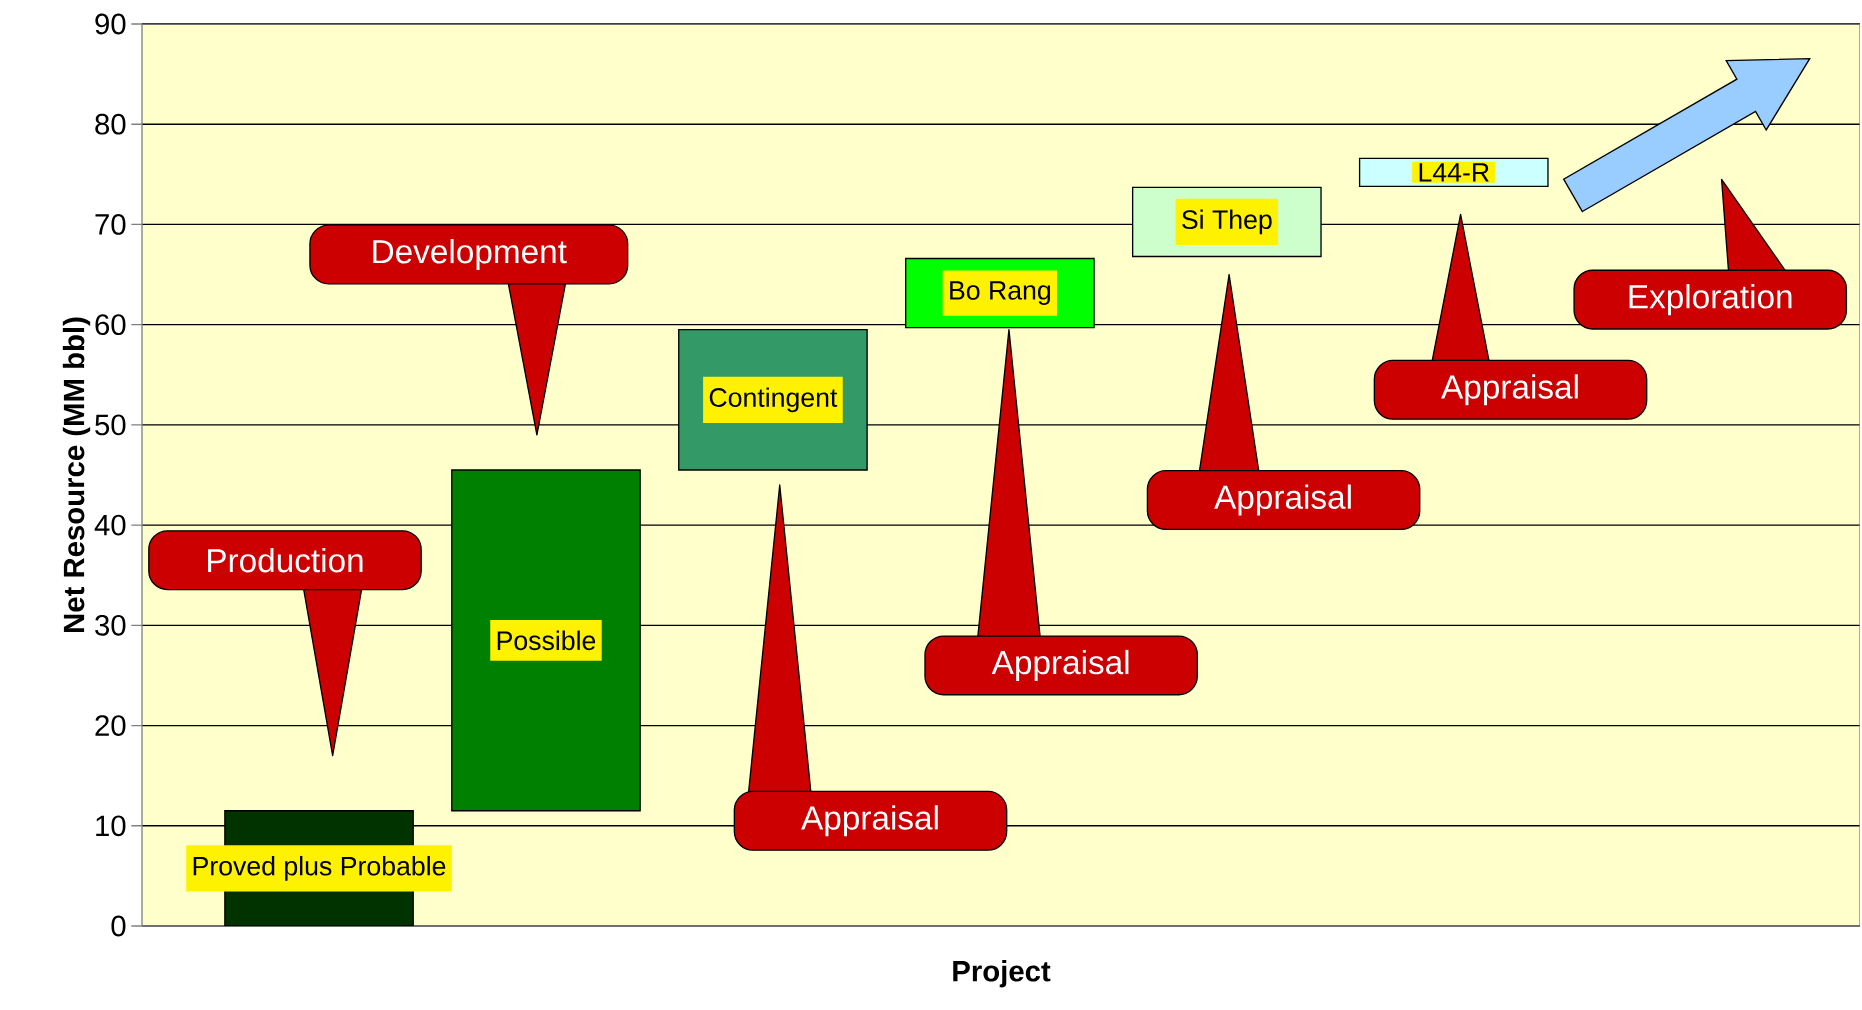  What do you see at coordinates (1454, 172) in the screenshot?
I see `x-tick-label: L44-R` at bounding box center [1454, 172].